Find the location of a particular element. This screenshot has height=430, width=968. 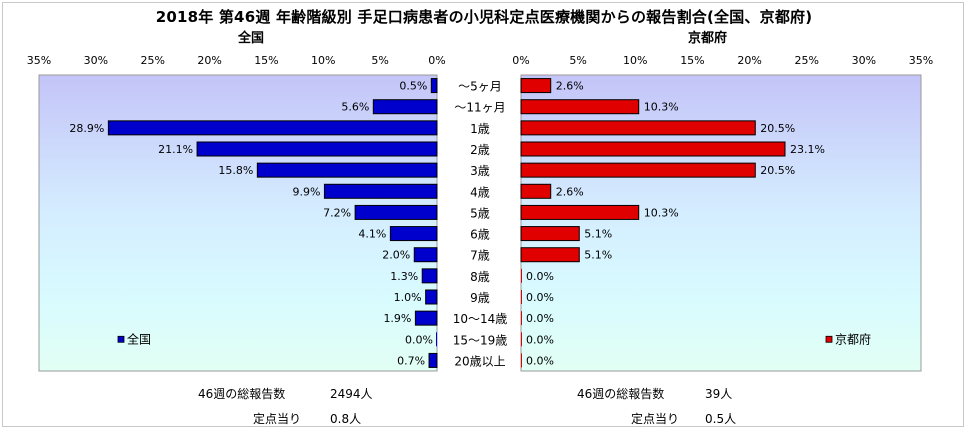

left-data-label: 0.7% is located at coordinates (411, 360).